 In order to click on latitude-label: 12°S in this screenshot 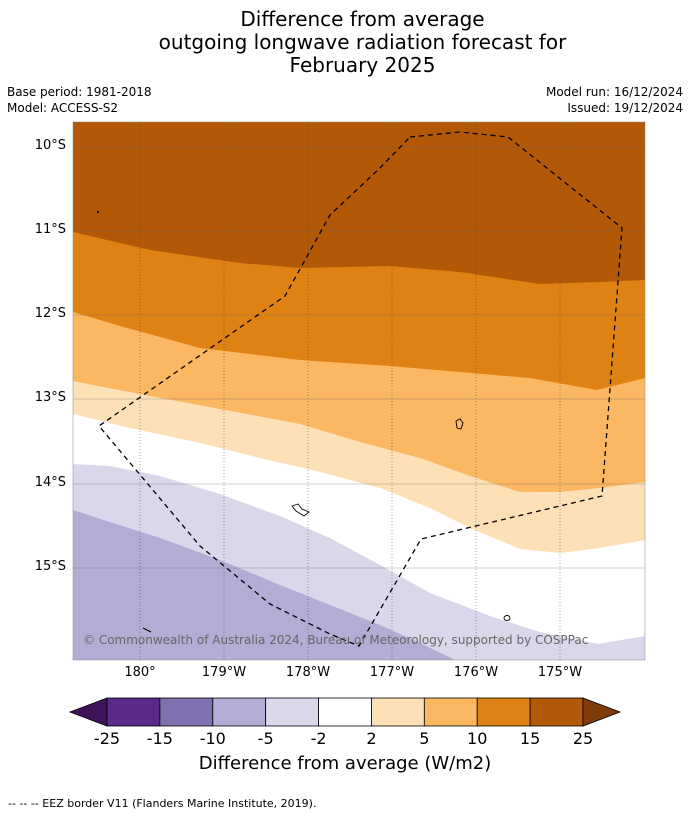, I will do `click(50, 313)`.